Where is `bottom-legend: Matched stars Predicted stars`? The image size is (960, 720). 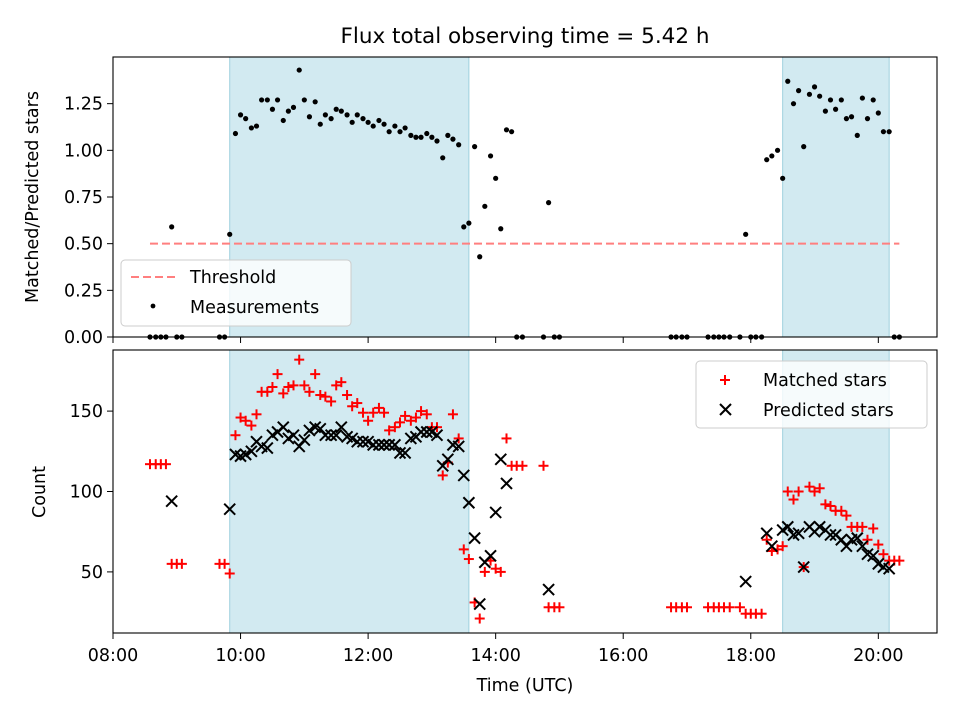 bottom-legend: Matched stars Predicted stars is located at coordinates (811, 394).